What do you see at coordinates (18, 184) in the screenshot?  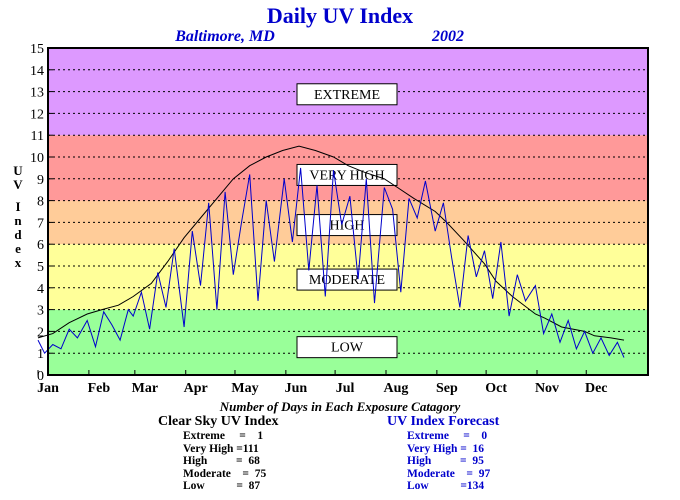 I see `y-axis-label-char: V` at bounding box center [18, 184].